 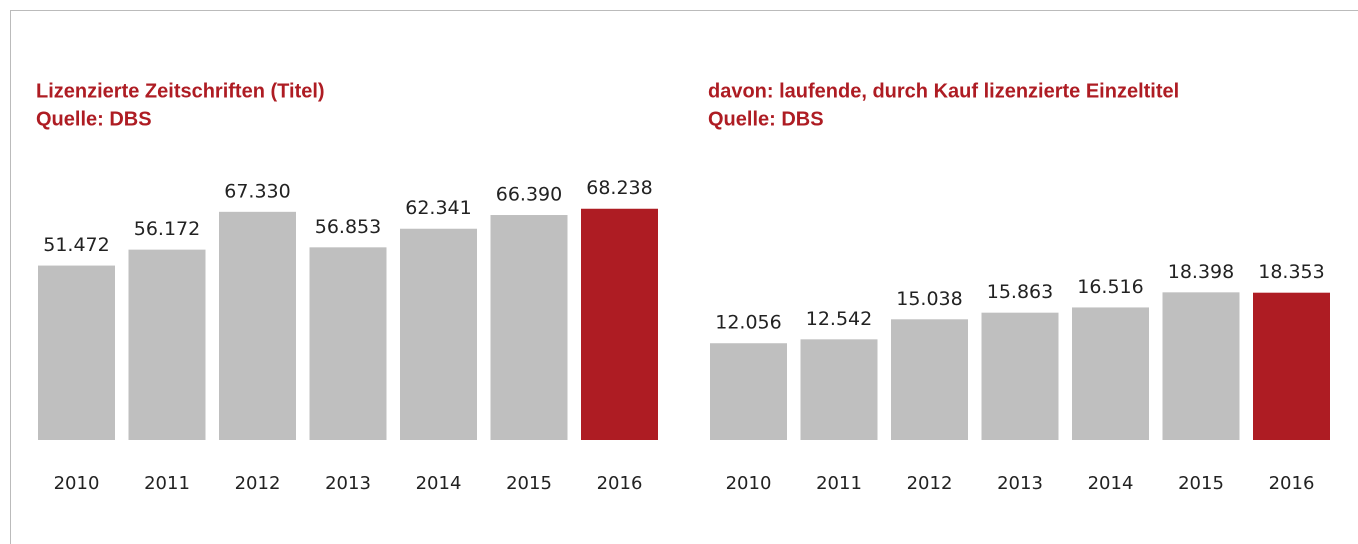 What do you see at coordinates (180, 91) in the screenshot?
I see `chart-title: Lizenzierte Zeitschriften (Titel)` at bounding box center [180, 91].